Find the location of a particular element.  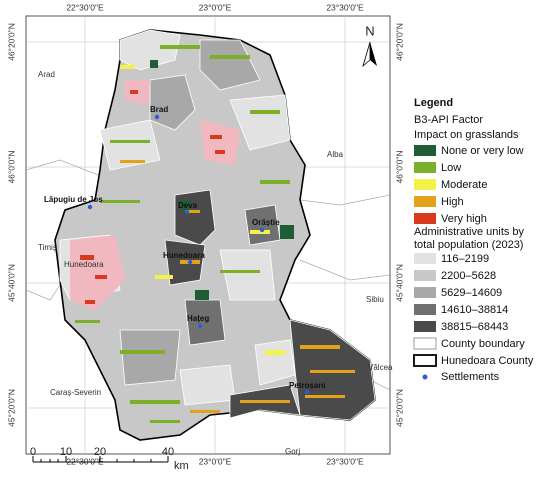

north-arrow-label: N is located at coordinates (369, 30).